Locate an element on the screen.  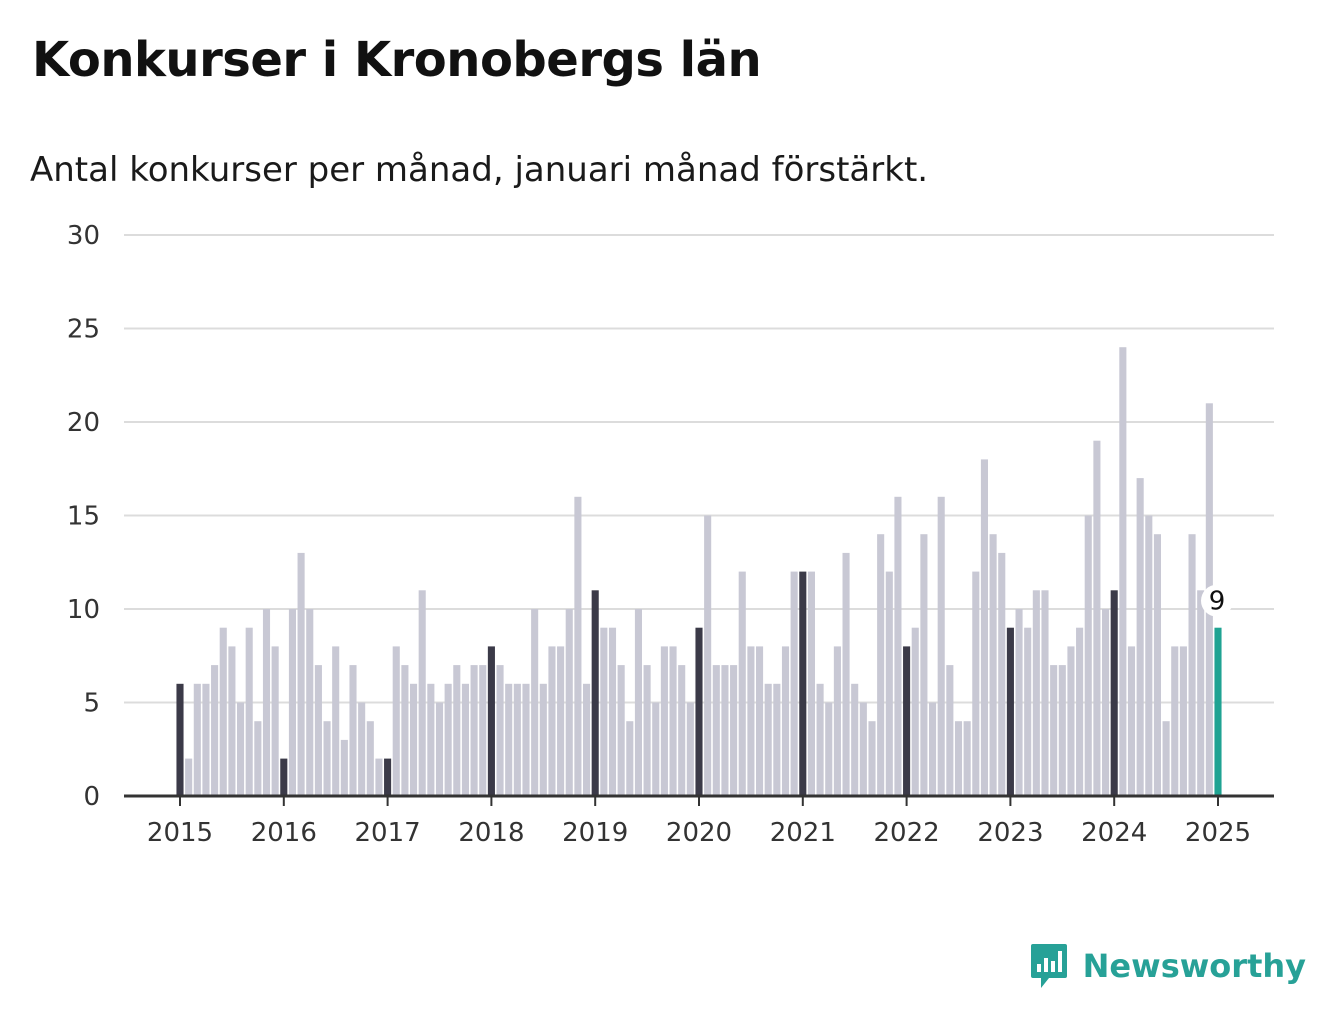
bar-chart-speech-bubble-icon is located at coordinates (1048, 966).